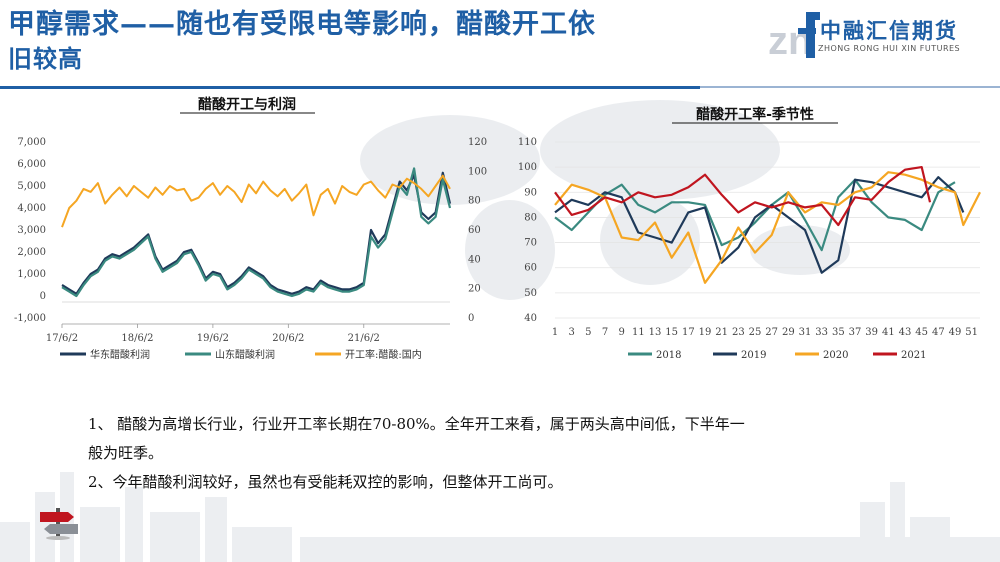 This screenshot has width=1000, height=562. What do you see at coordinates (889, 31) in the screenshot?
I see `logo-chinese-name: 中融汇信期货` at bounding box center [889, 31].